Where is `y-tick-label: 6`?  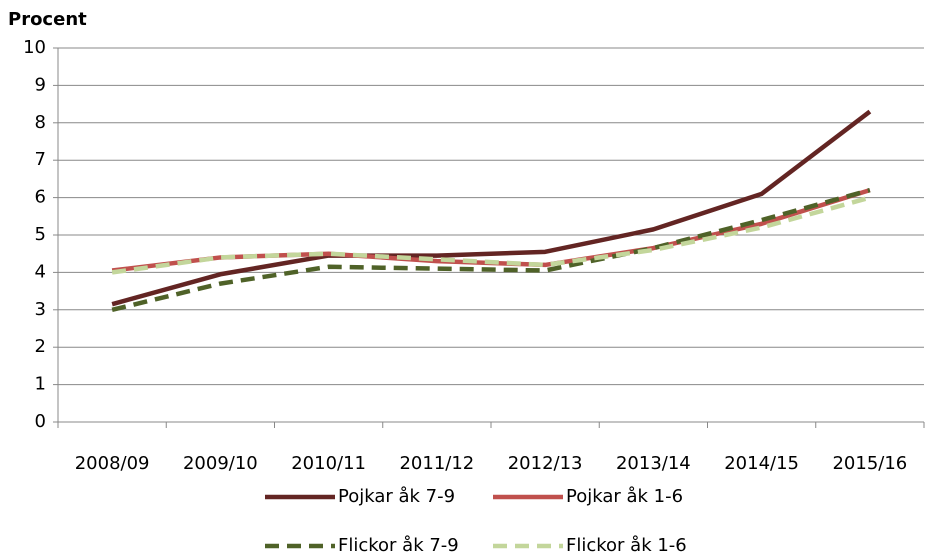 y-tick-label: 6 is located at coordinates (40, 197).